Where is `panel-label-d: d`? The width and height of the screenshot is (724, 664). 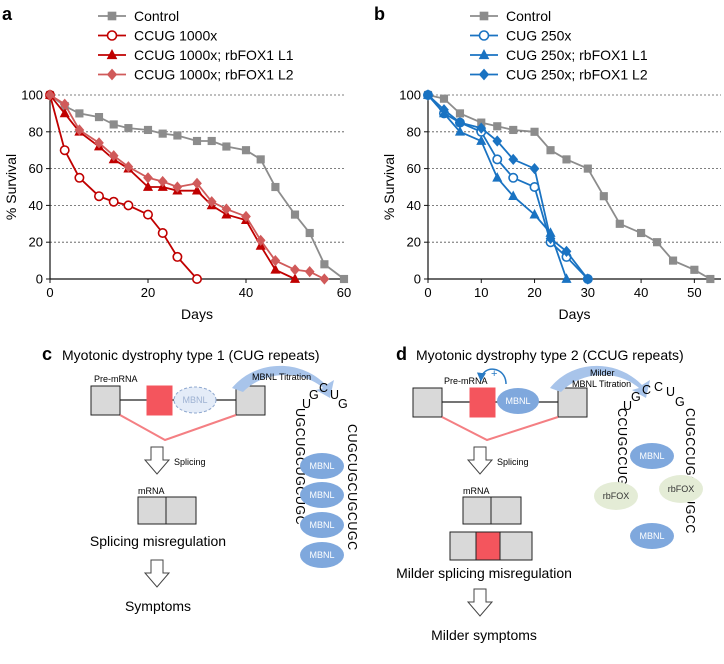
panel-label-d: d is located at coordinates (401, 354).